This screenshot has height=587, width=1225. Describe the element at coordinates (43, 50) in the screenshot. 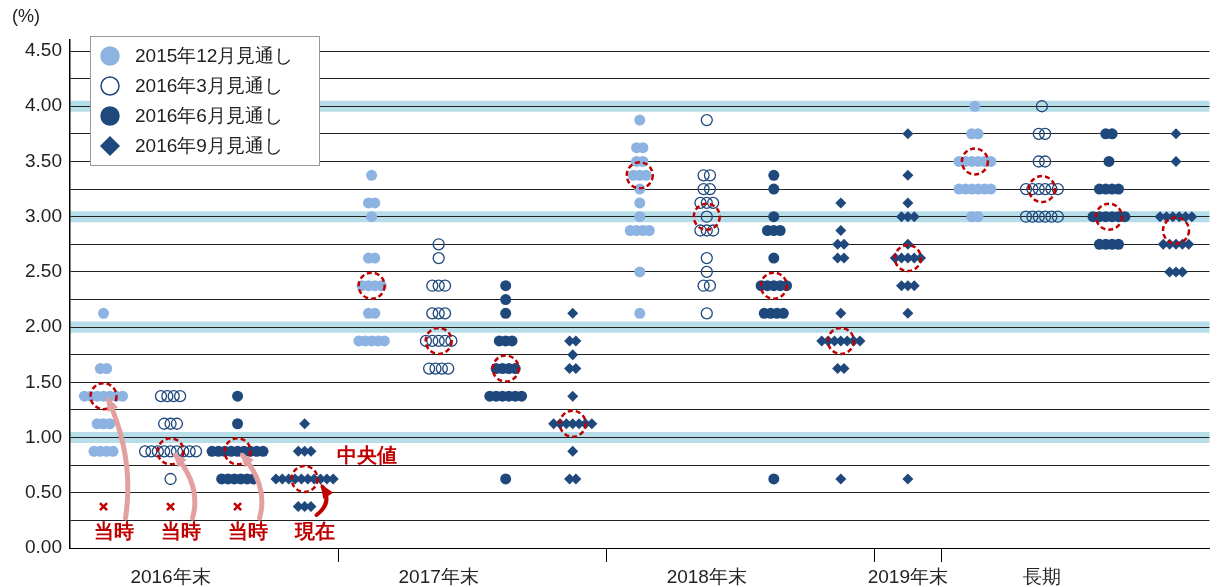

I see `y-tick-label: 4.50` at that location.